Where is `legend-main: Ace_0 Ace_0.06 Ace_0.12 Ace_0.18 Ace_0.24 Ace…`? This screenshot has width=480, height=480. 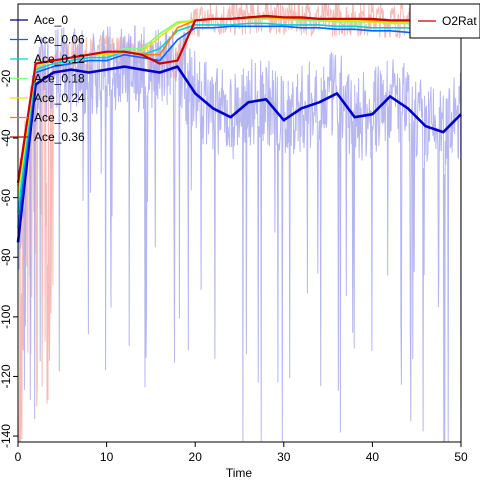 legend-main: Ace_0 Ace_0.06 Ace_0.12 Ace_0.18 Ace_0.24 Ace… is located at coordinates (47, 78).